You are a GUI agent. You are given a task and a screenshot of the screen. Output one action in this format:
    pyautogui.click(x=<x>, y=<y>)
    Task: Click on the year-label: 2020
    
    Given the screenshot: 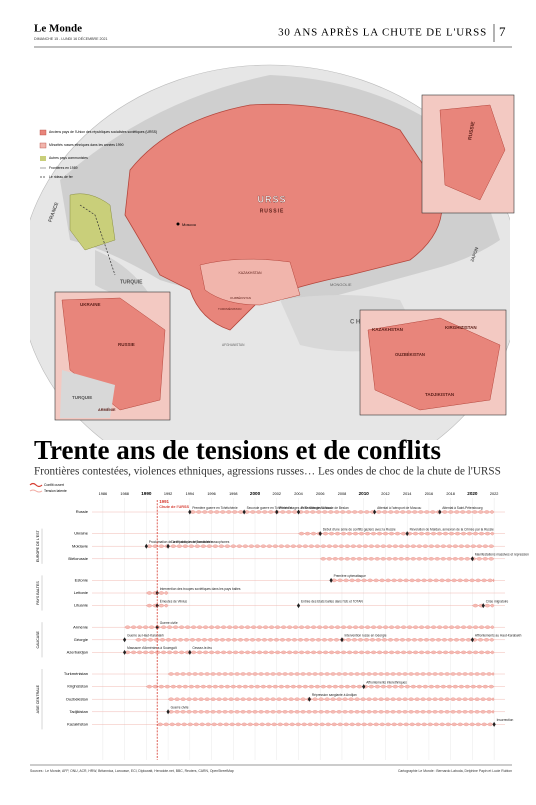 What is the action you would take?
    pyautogui.click(x=472, y=493)
    